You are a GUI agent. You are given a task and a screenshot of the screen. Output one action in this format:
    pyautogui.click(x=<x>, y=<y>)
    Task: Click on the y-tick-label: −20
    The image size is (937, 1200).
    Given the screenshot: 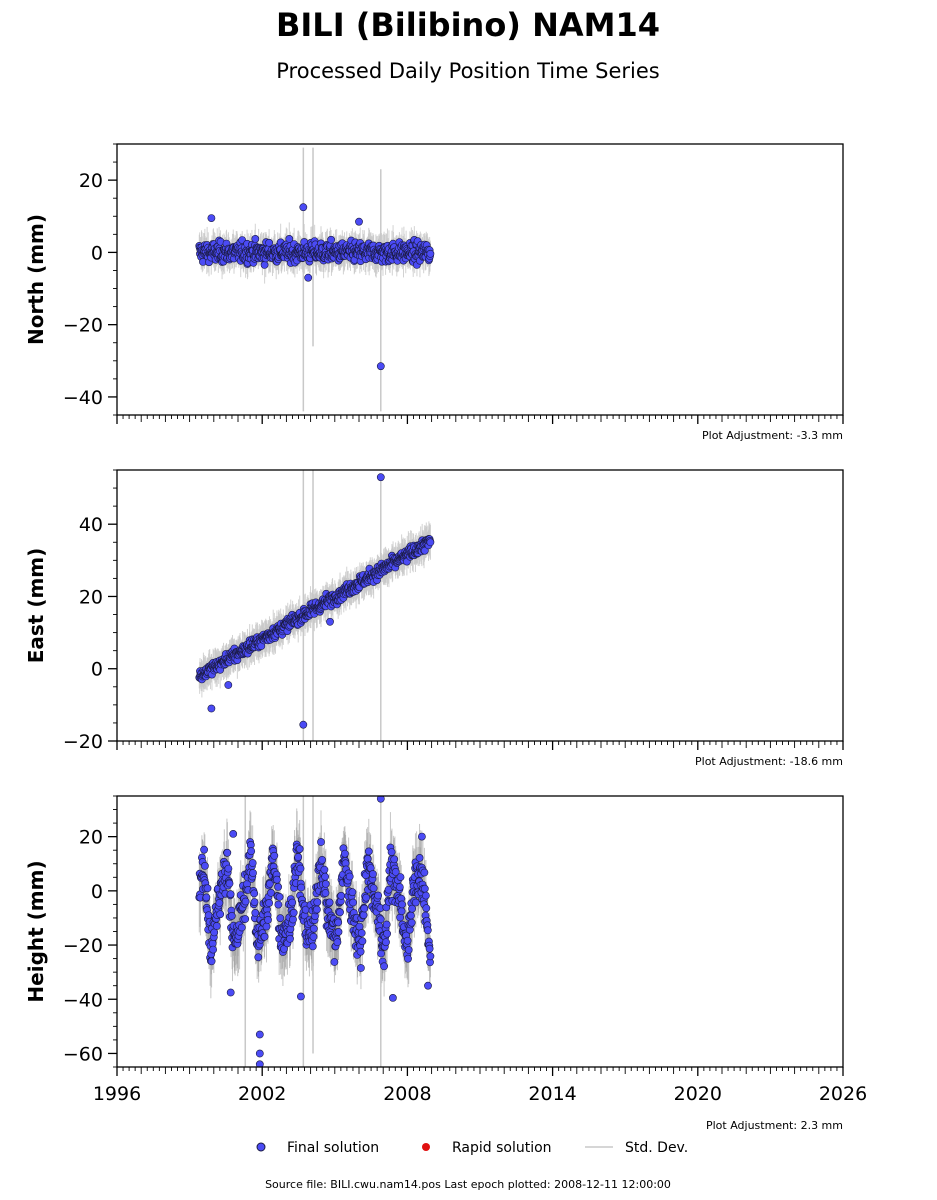 What is the action you would take?
    pyautogui.click(x=83, y=326)
    